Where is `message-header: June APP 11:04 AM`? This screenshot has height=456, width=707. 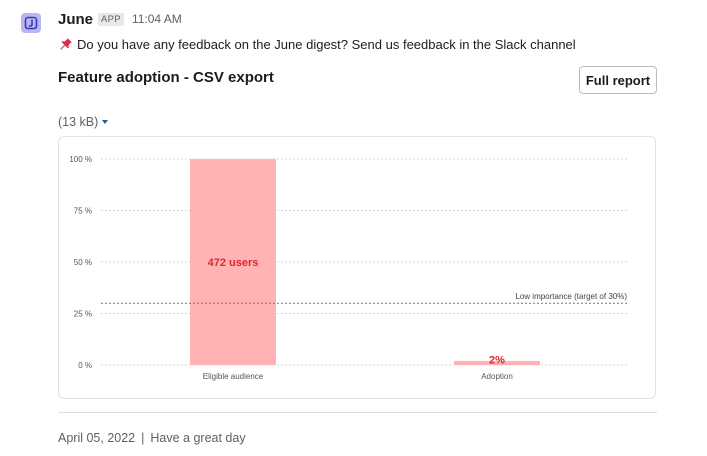 message-header: June APP 11:04 AM is located at coordinates (120, 19).